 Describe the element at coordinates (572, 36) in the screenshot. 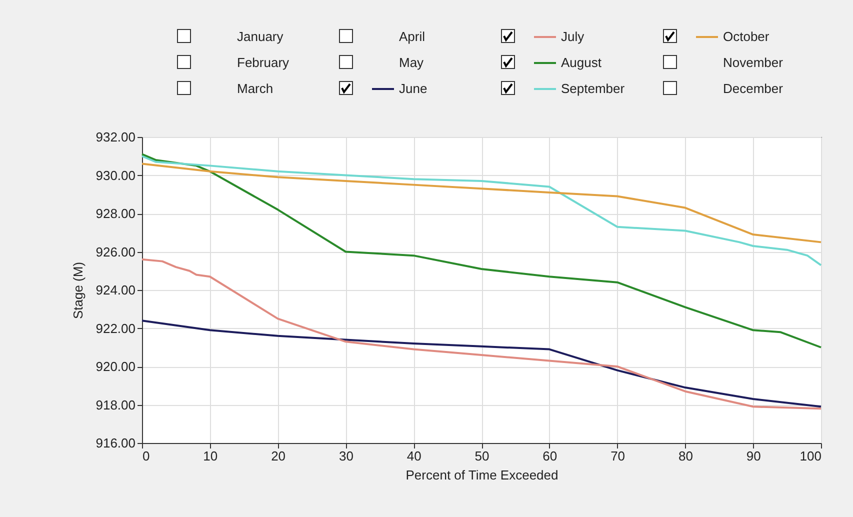

I see `legend-label: July` at that location.